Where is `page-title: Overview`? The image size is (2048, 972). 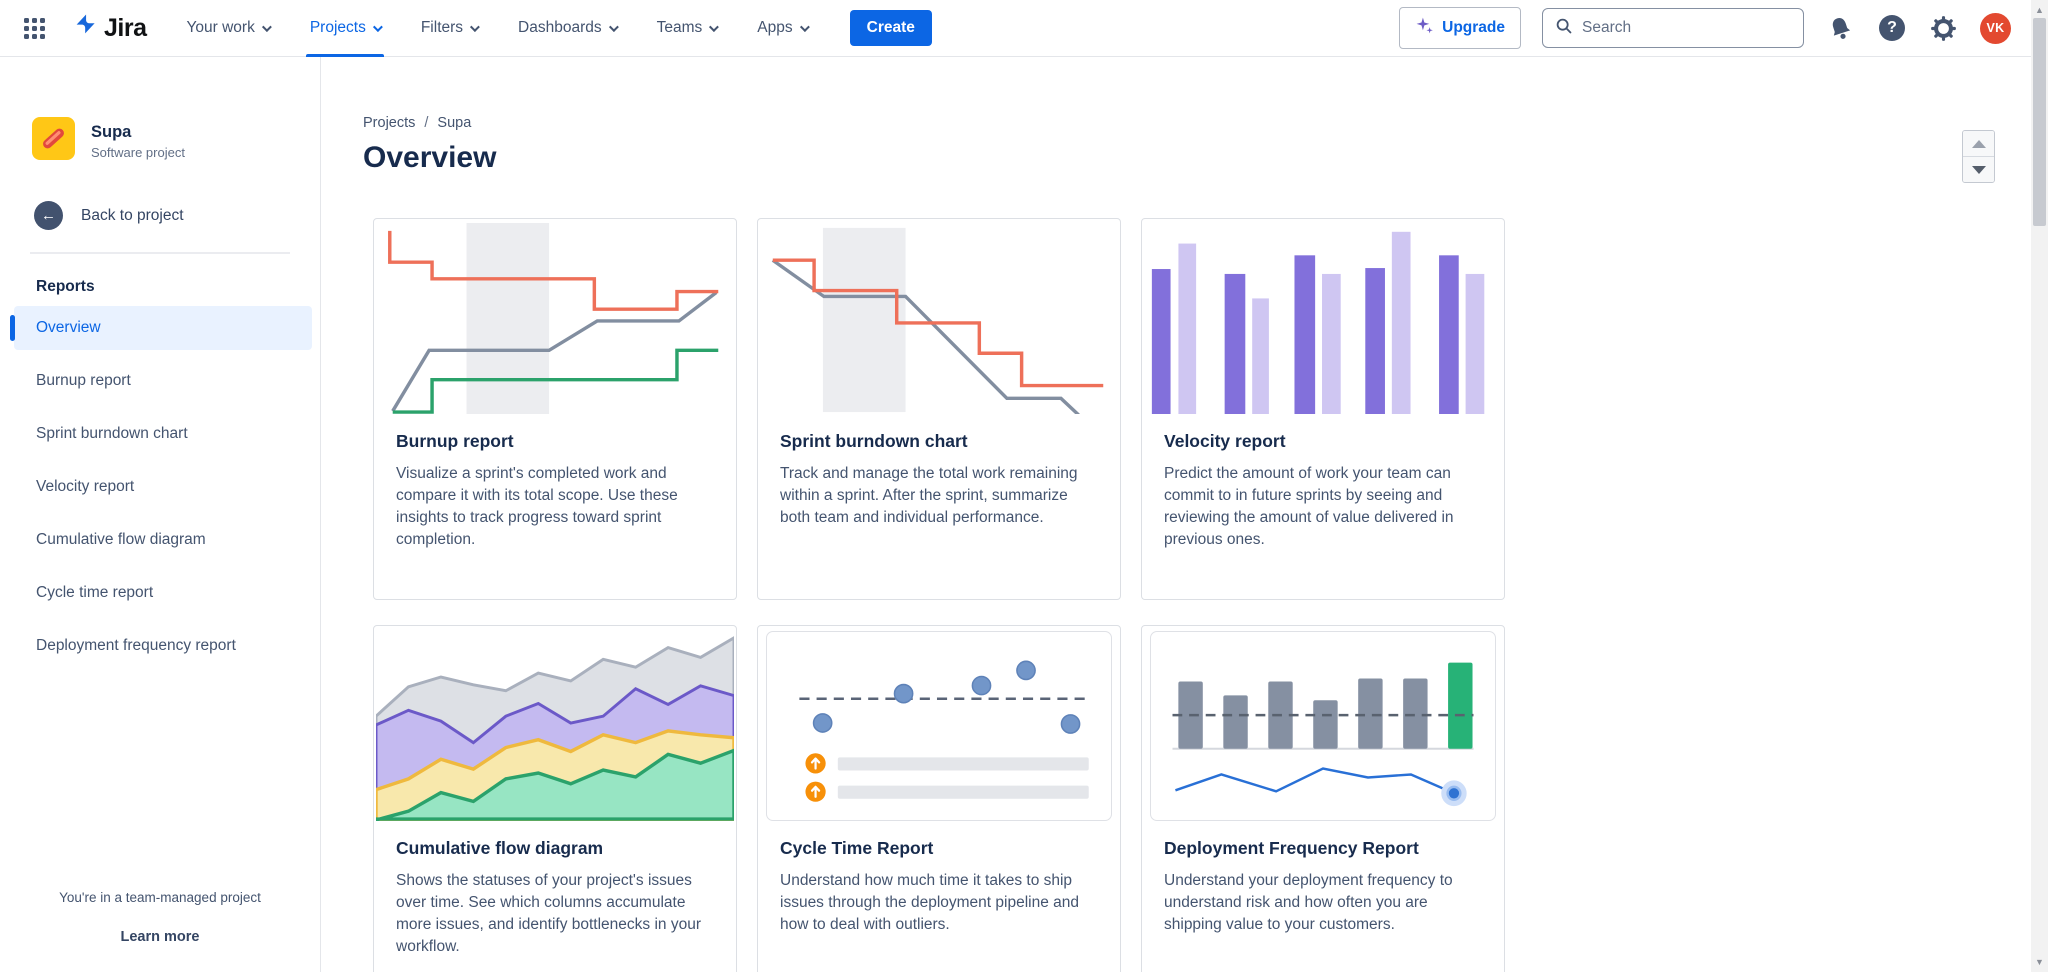 page-title: Overview is located at coordinates (430, 157).